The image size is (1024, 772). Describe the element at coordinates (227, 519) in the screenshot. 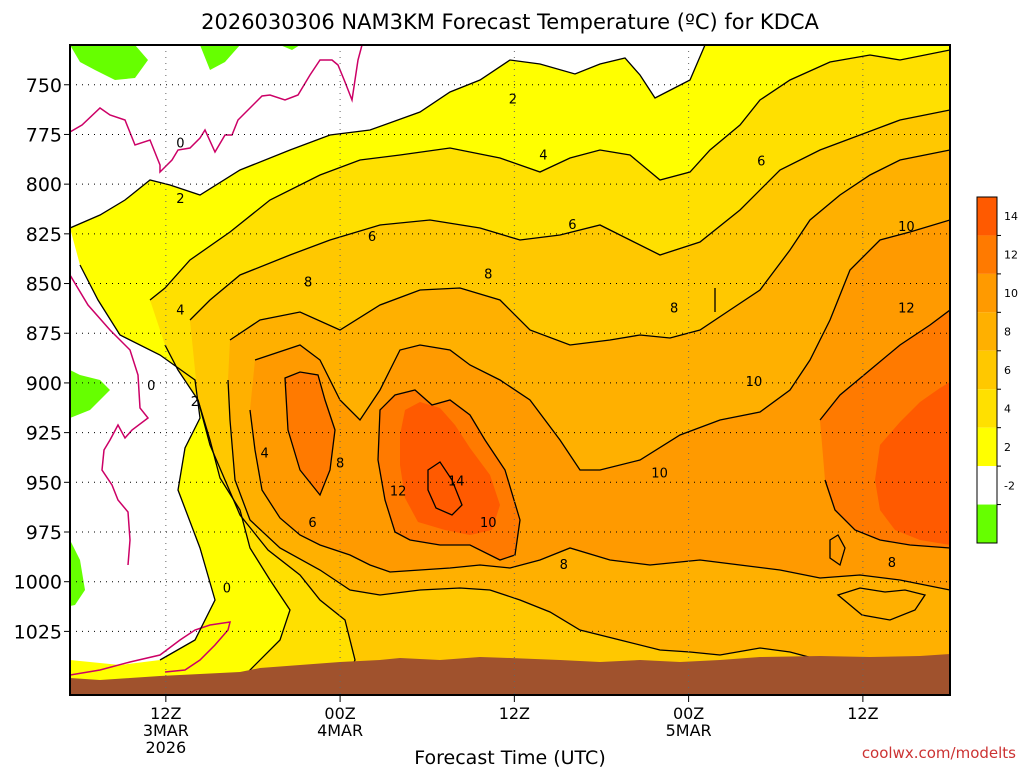

I see `contour-4-left` at that location.